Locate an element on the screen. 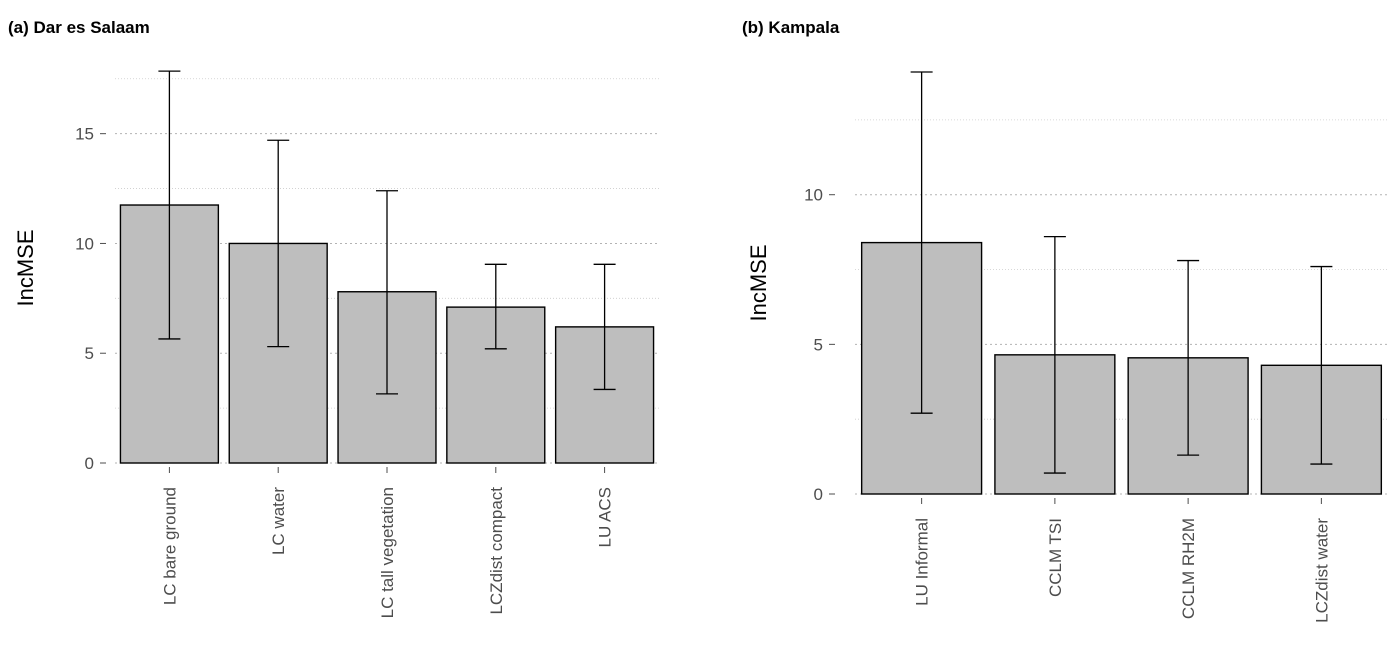  y-ticks-a: 0 5 10 15 is located at coordinates (90, 299).